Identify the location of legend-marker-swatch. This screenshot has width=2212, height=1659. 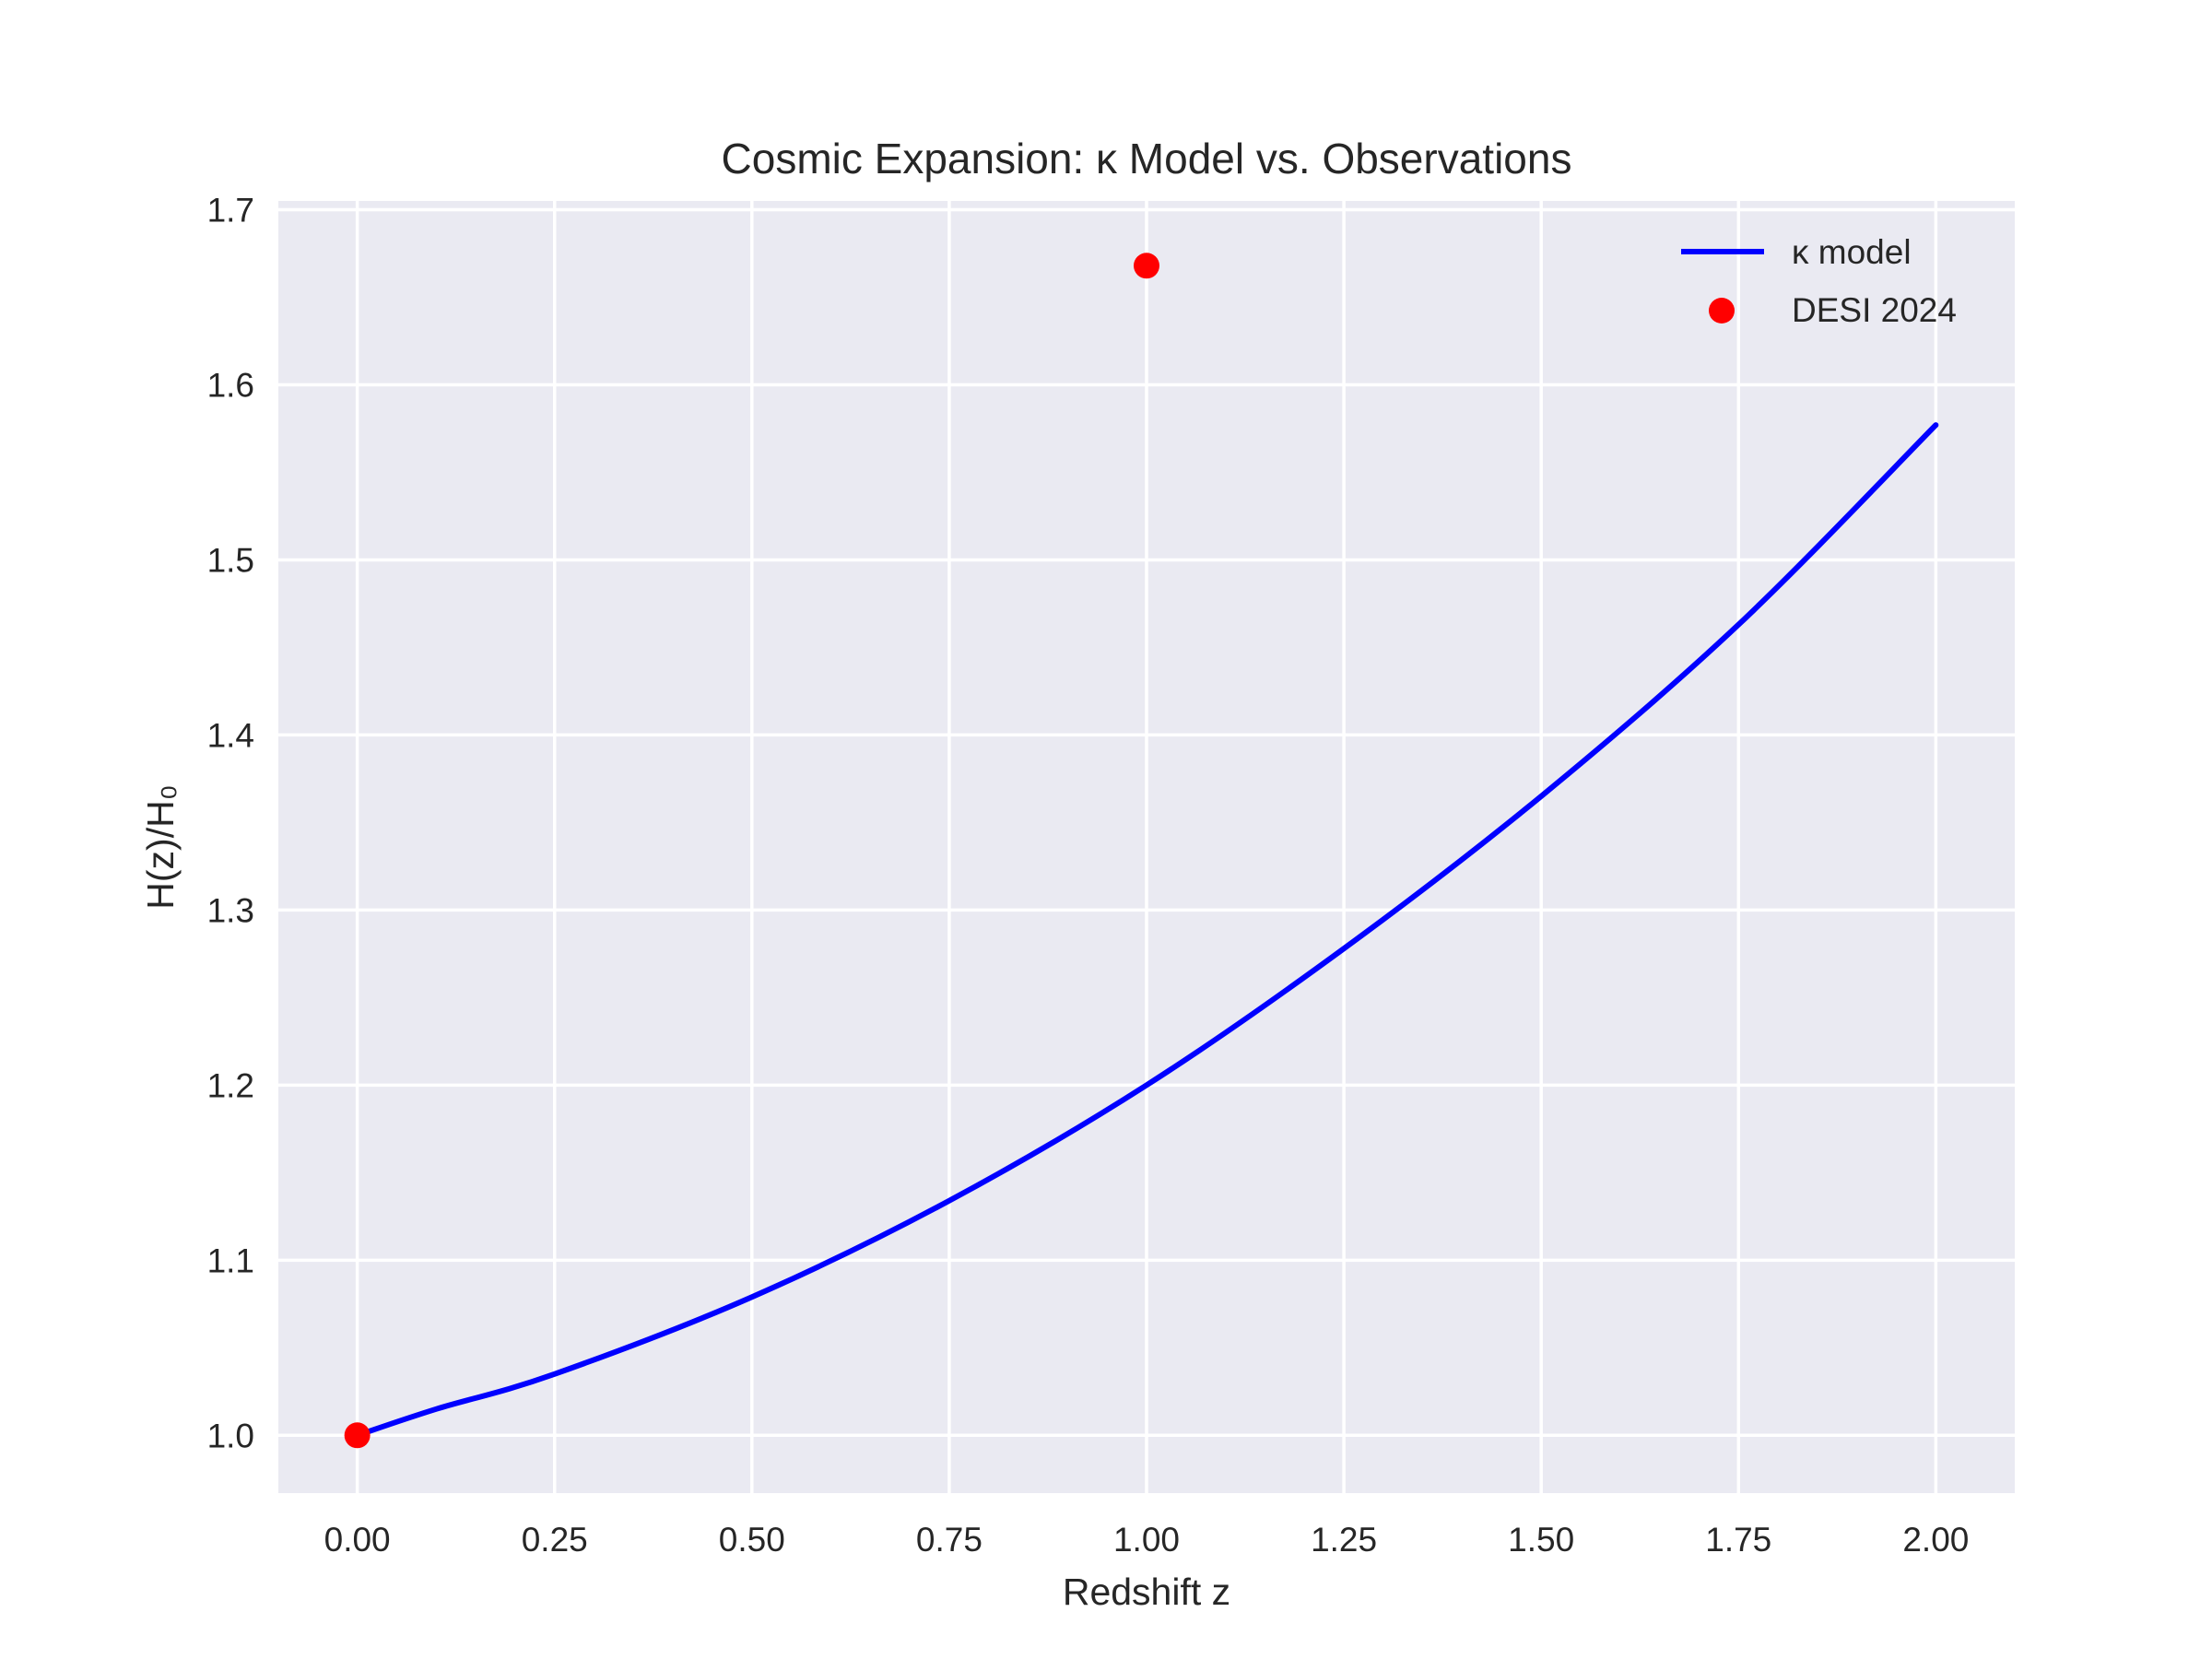
(1722, 311).